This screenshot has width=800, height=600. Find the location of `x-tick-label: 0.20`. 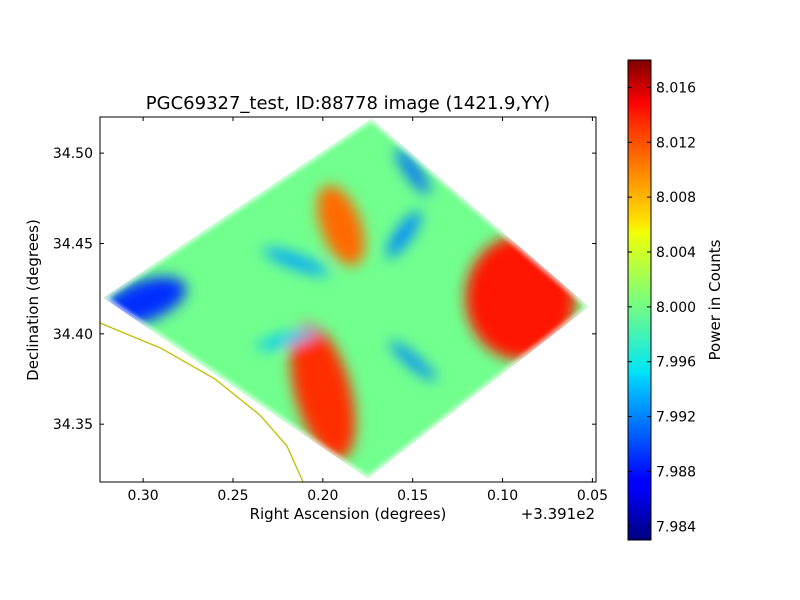

x-tick-label: 0.20 is located at coordinates (322, 496).